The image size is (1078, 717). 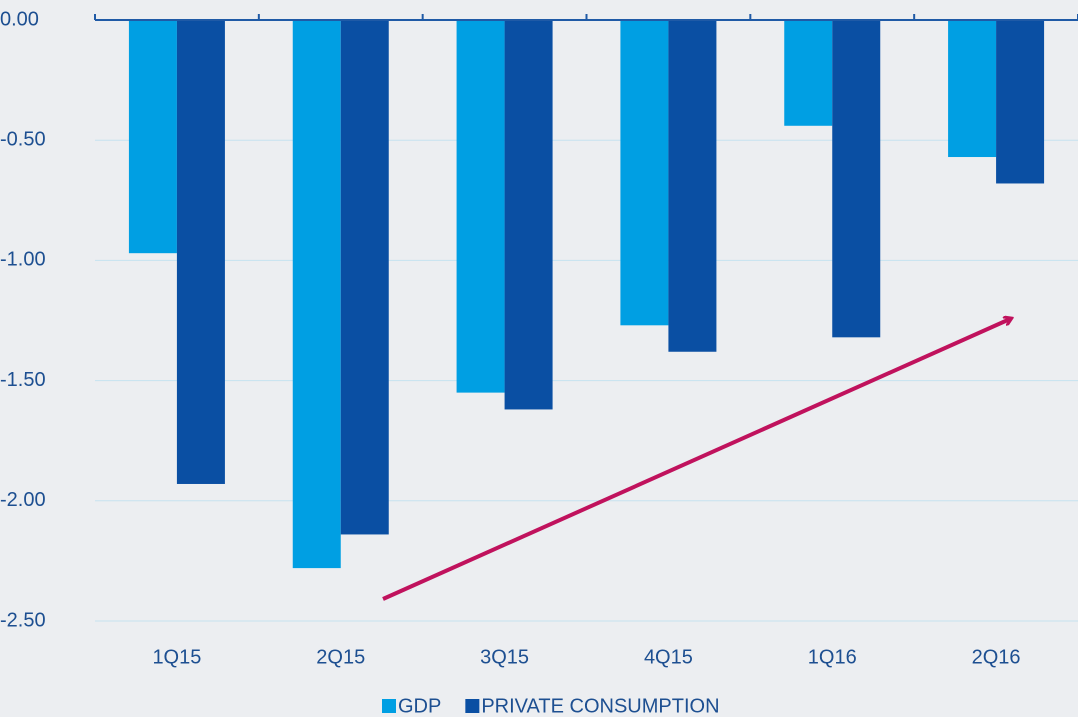 What do you see at coordinates (176, 657) in the screenshot?
I see `x-tick-label: 1Q15` at bounding box center [176, 657].